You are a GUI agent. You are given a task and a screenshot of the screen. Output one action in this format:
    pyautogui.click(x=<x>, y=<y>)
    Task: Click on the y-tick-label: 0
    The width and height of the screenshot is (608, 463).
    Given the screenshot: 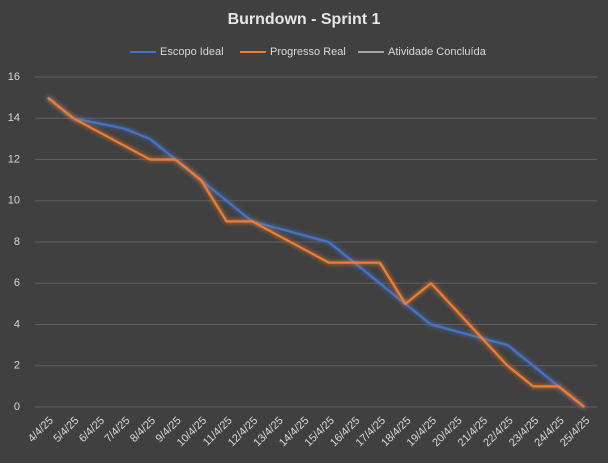 What is the action you would take?
    pyautogui.click(x=17, y=407)
    